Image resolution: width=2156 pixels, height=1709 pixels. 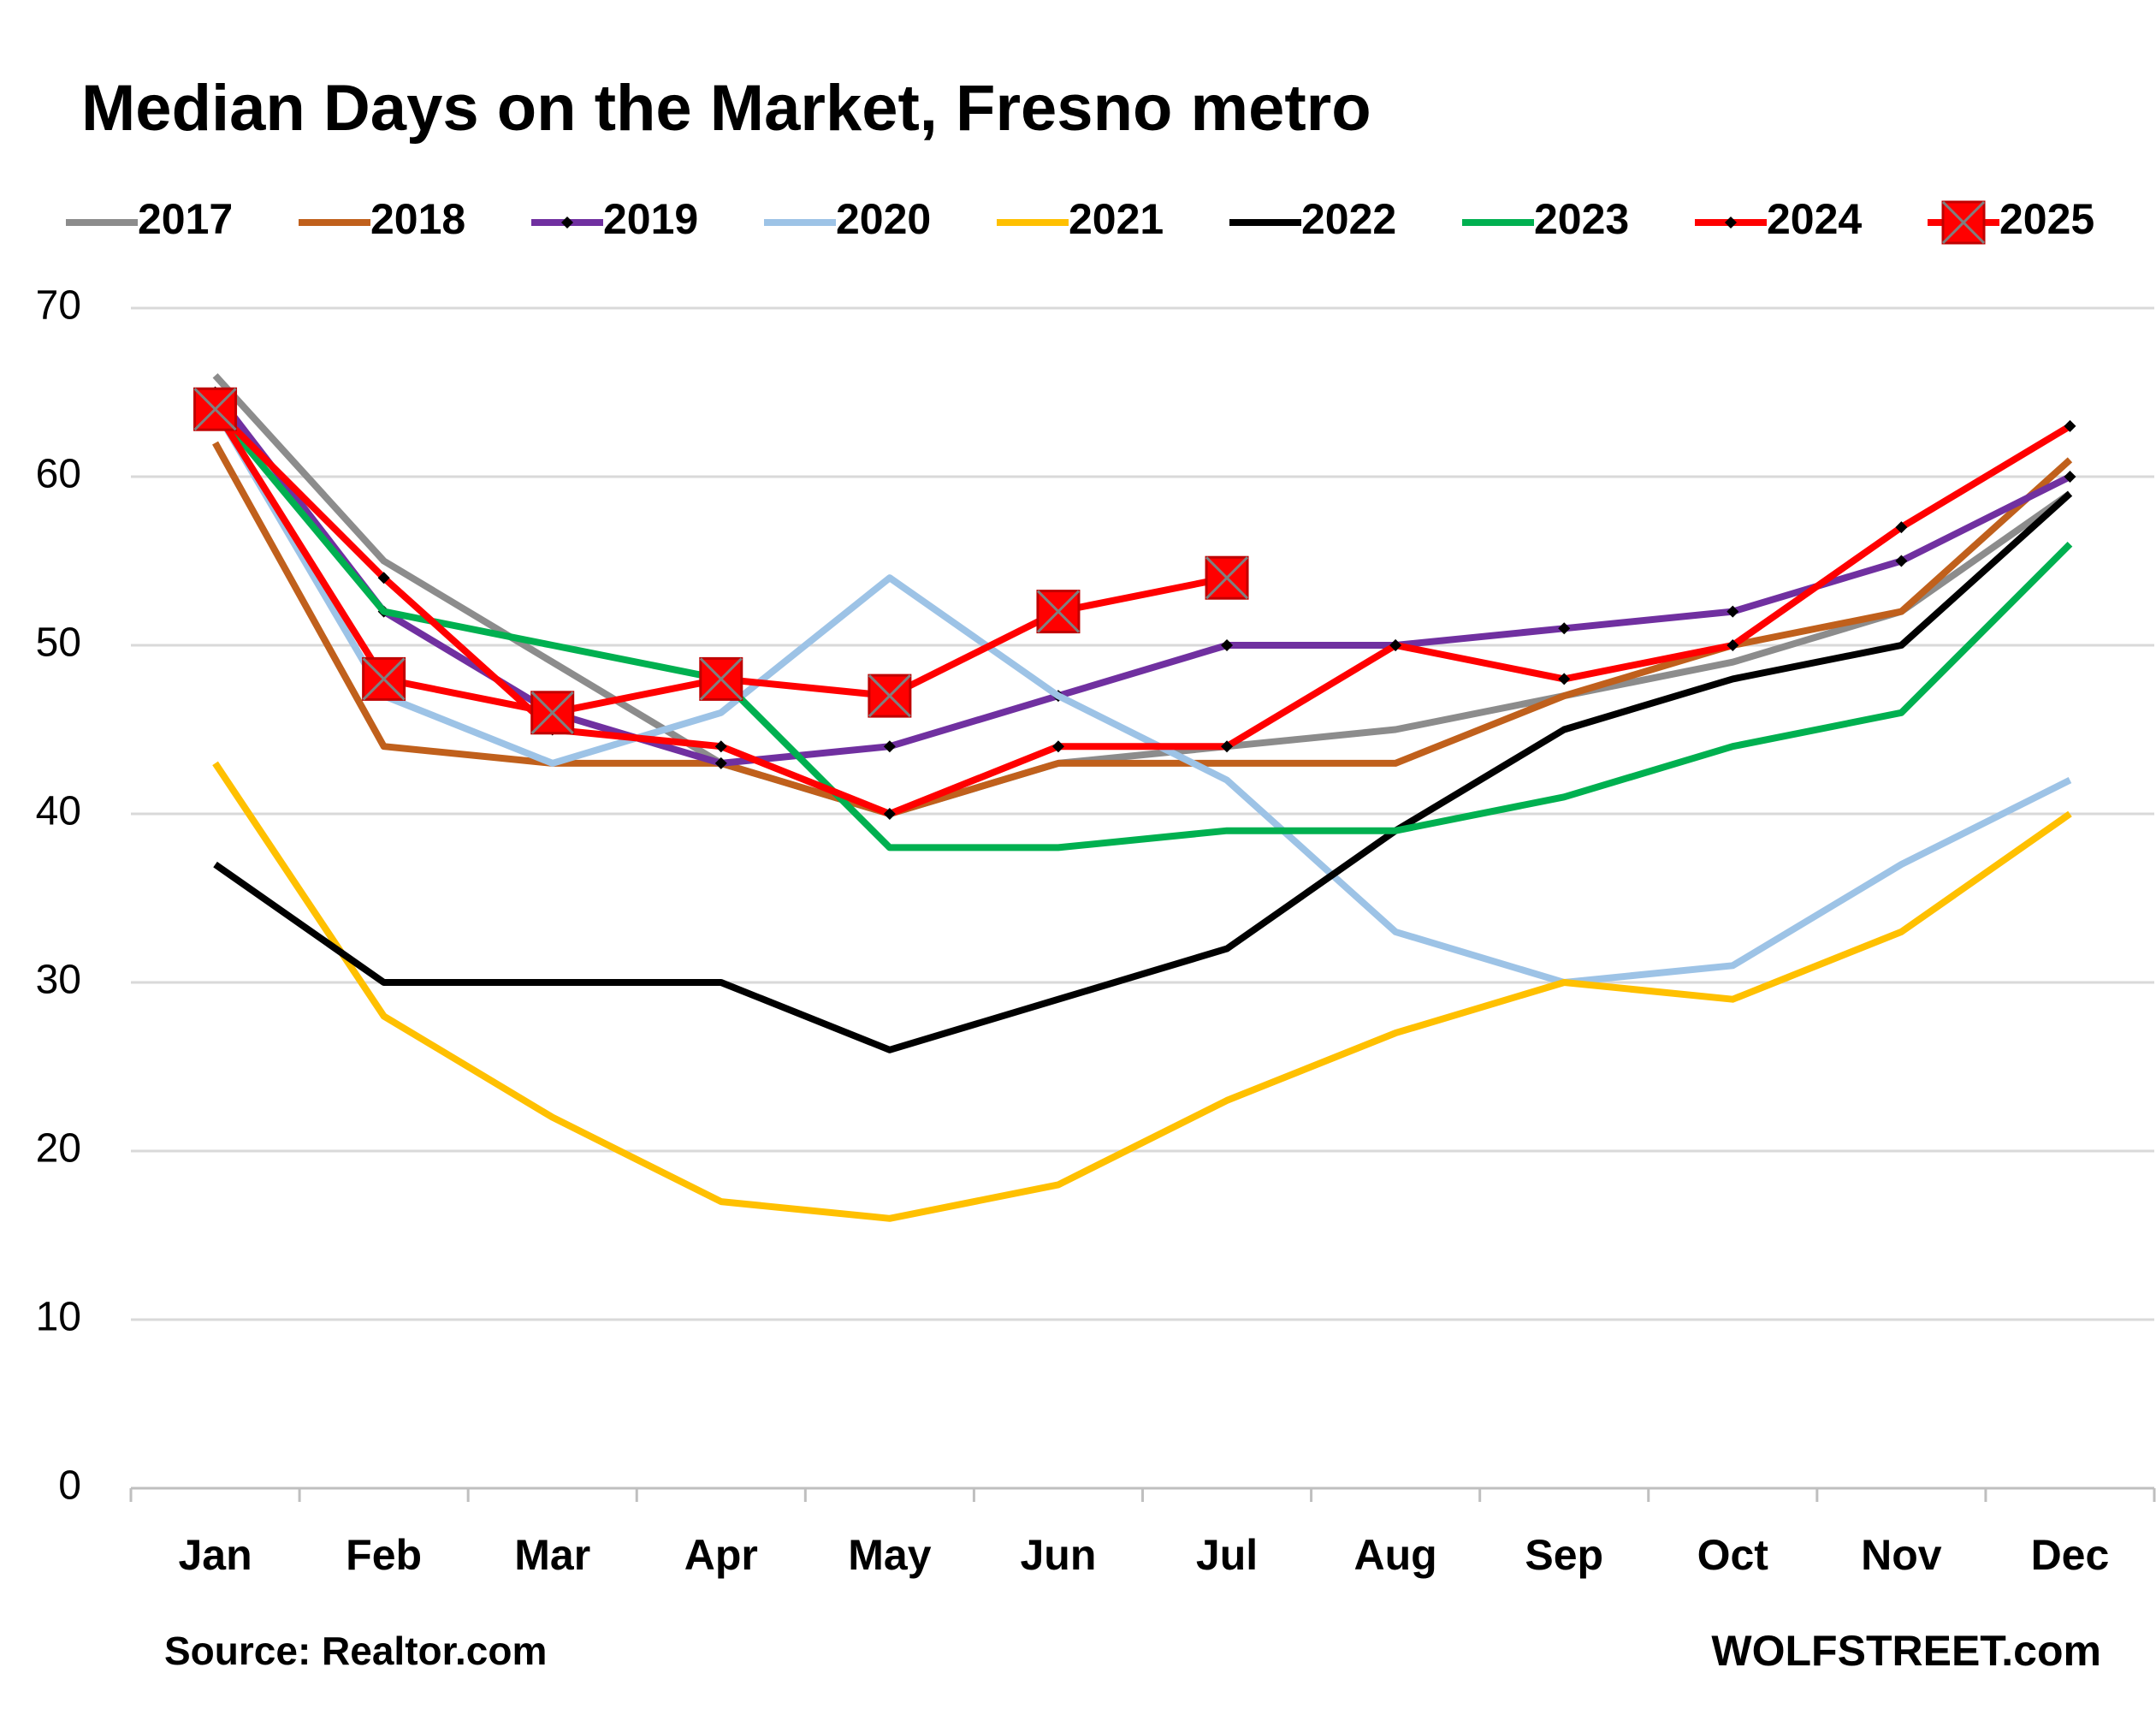 I want to click on source-note: Source: Realtor.com, so click(x=355, y=1651).